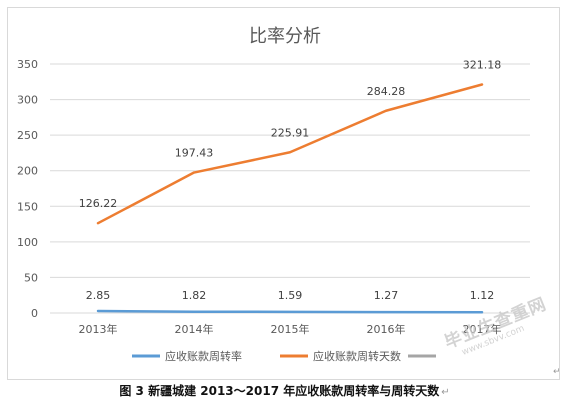 This screenshot has height=402, width=569. Describe the element at coordinates (482, 329) in the screenshot. I see `x-tick-label: 2017年` at that location.